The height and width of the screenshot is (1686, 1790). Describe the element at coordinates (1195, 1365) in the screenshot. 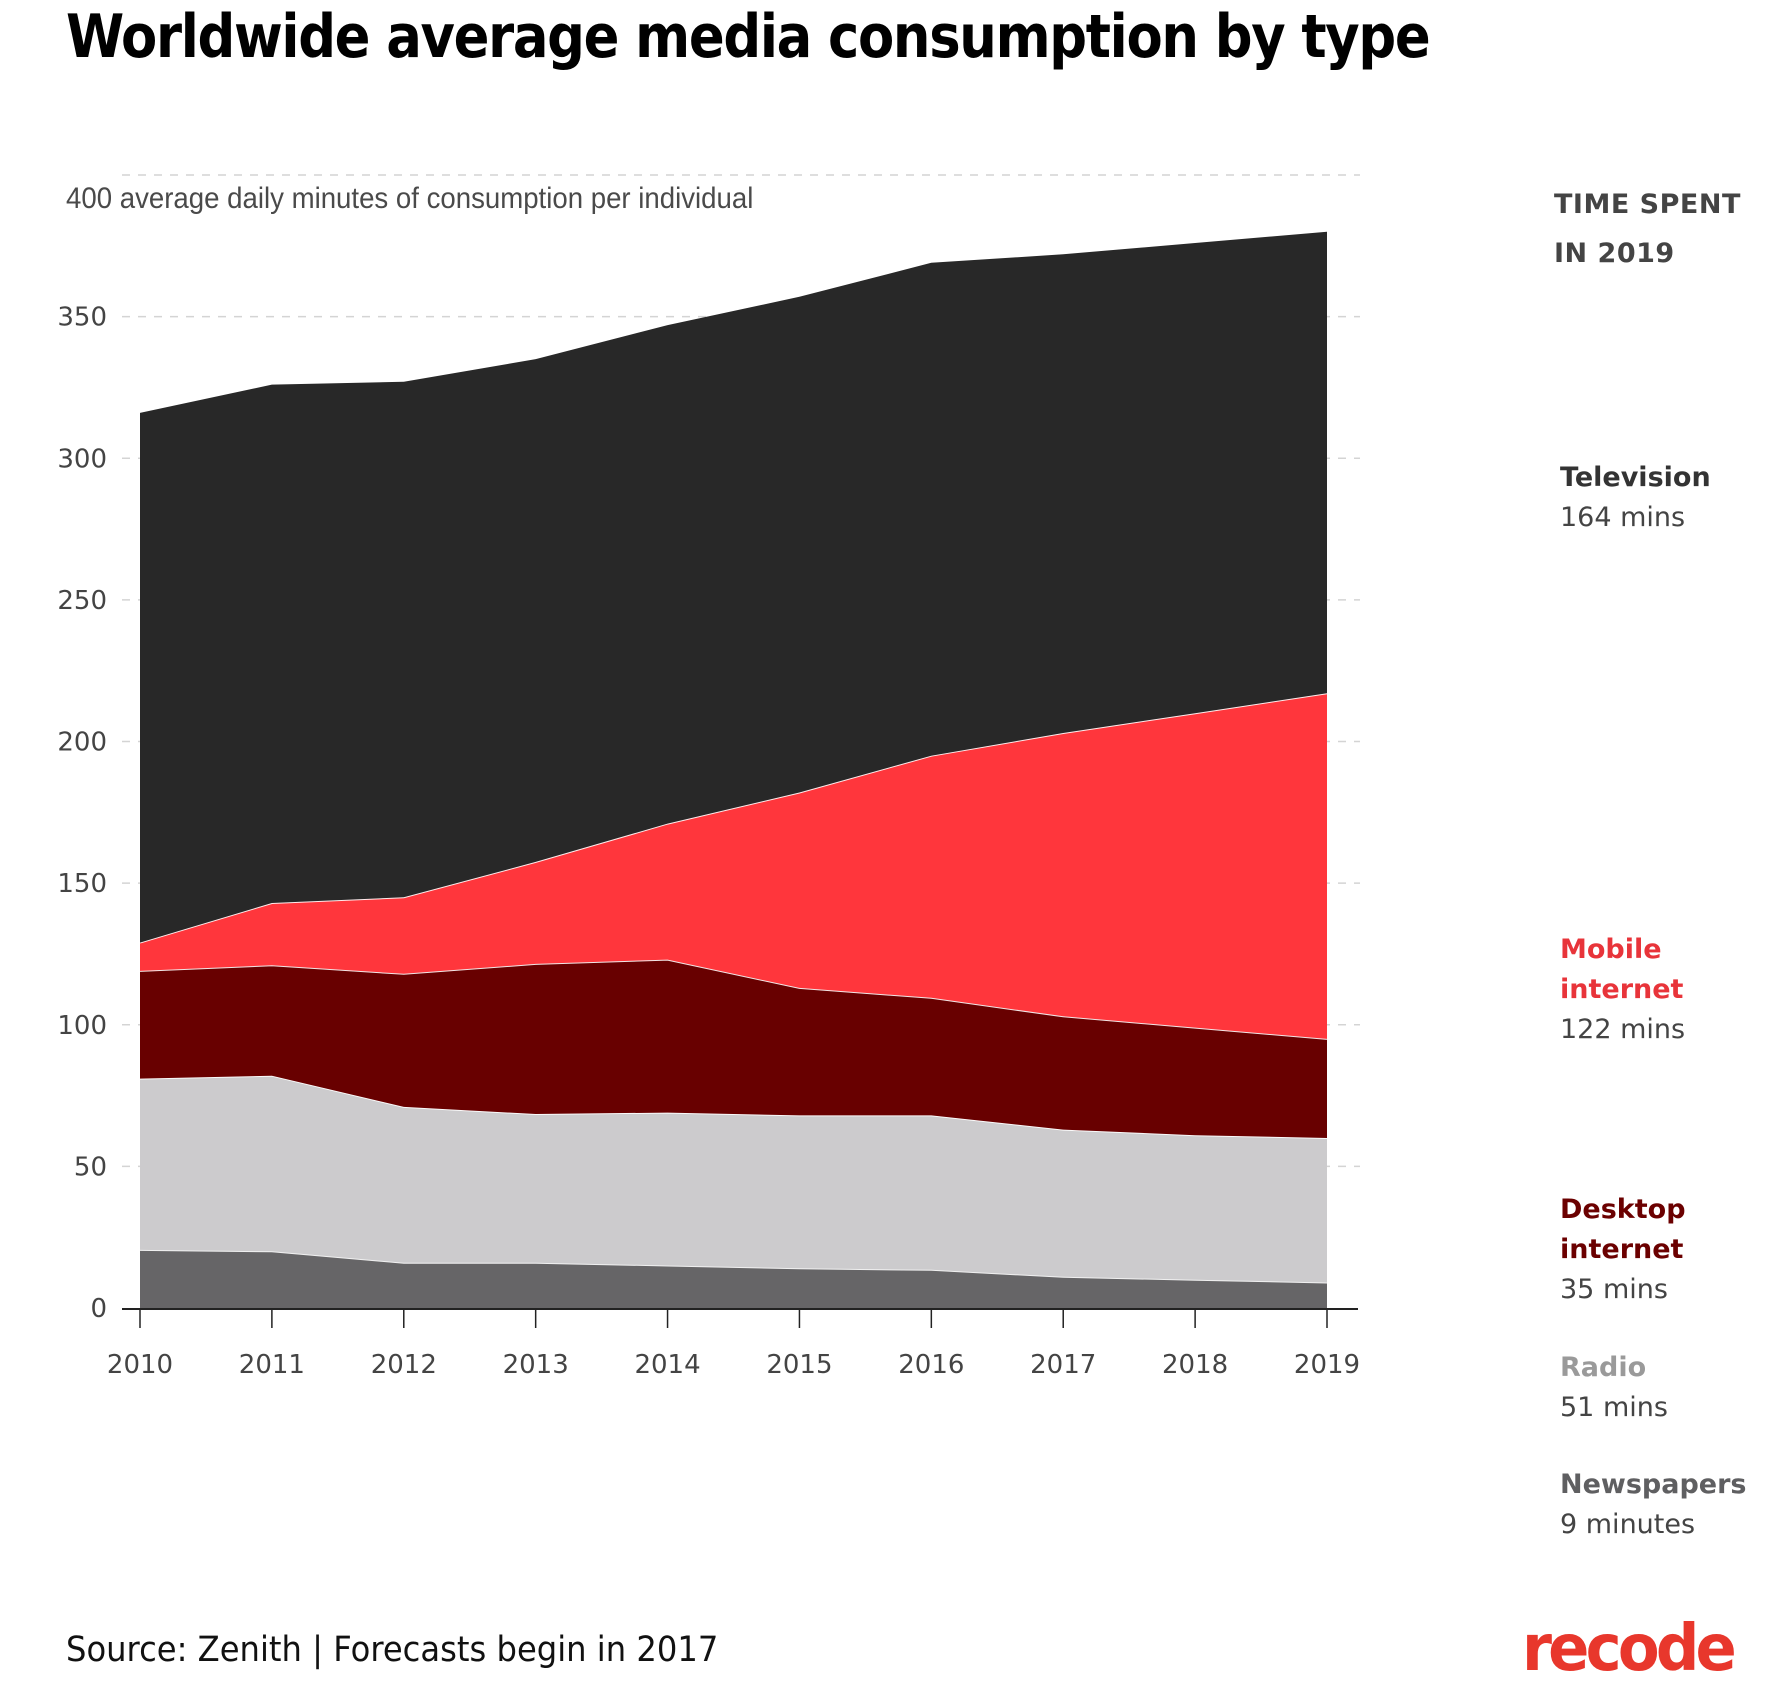

I see `x-tick-label-2018: 2018` at that location.